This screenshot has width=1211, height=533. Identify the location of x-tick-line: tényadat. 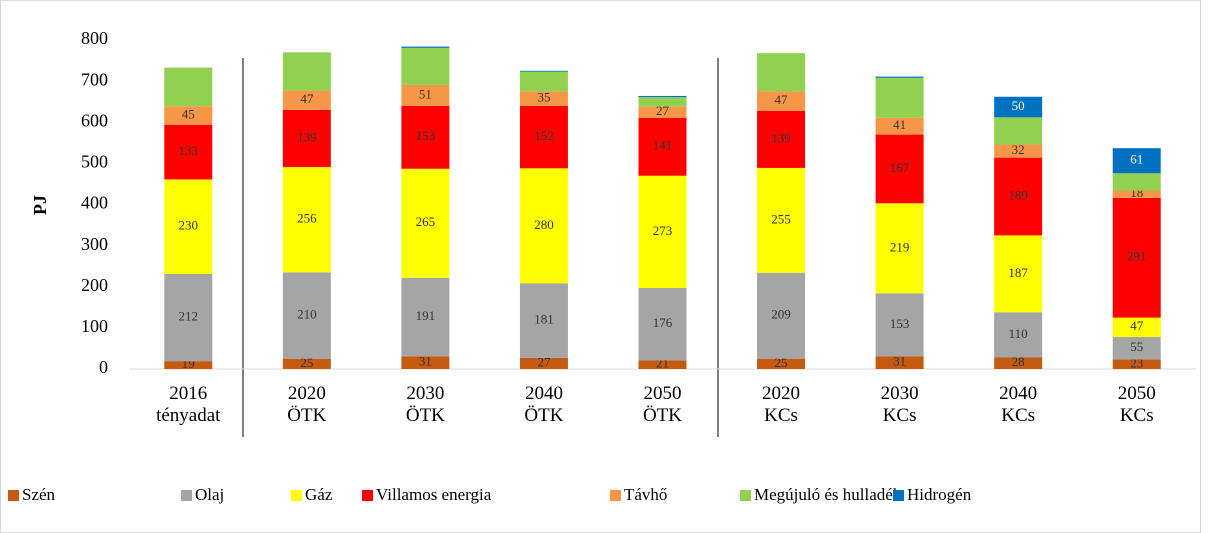
(188, 415).